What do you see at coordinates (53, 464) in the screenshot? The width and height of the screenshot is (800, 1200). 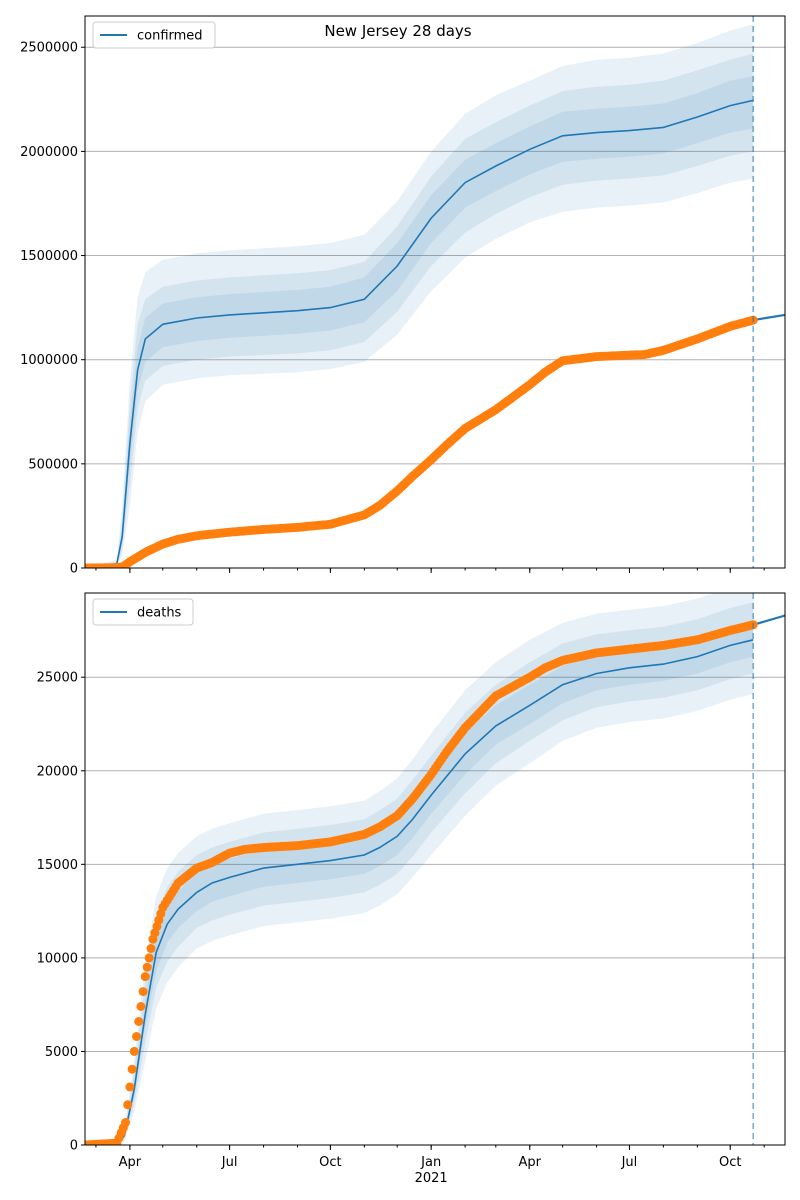 I see `y-tick-label: 500000` at bounding box center [53, 464].